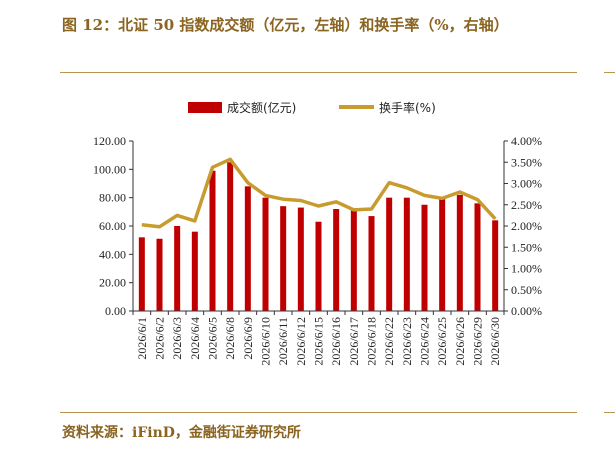 This screenshot has height=456, width=615. What do you see at coordinates (265, 254) in the screenshot?
I see `bar-2026/6/10` at bounding box center [265, 254].